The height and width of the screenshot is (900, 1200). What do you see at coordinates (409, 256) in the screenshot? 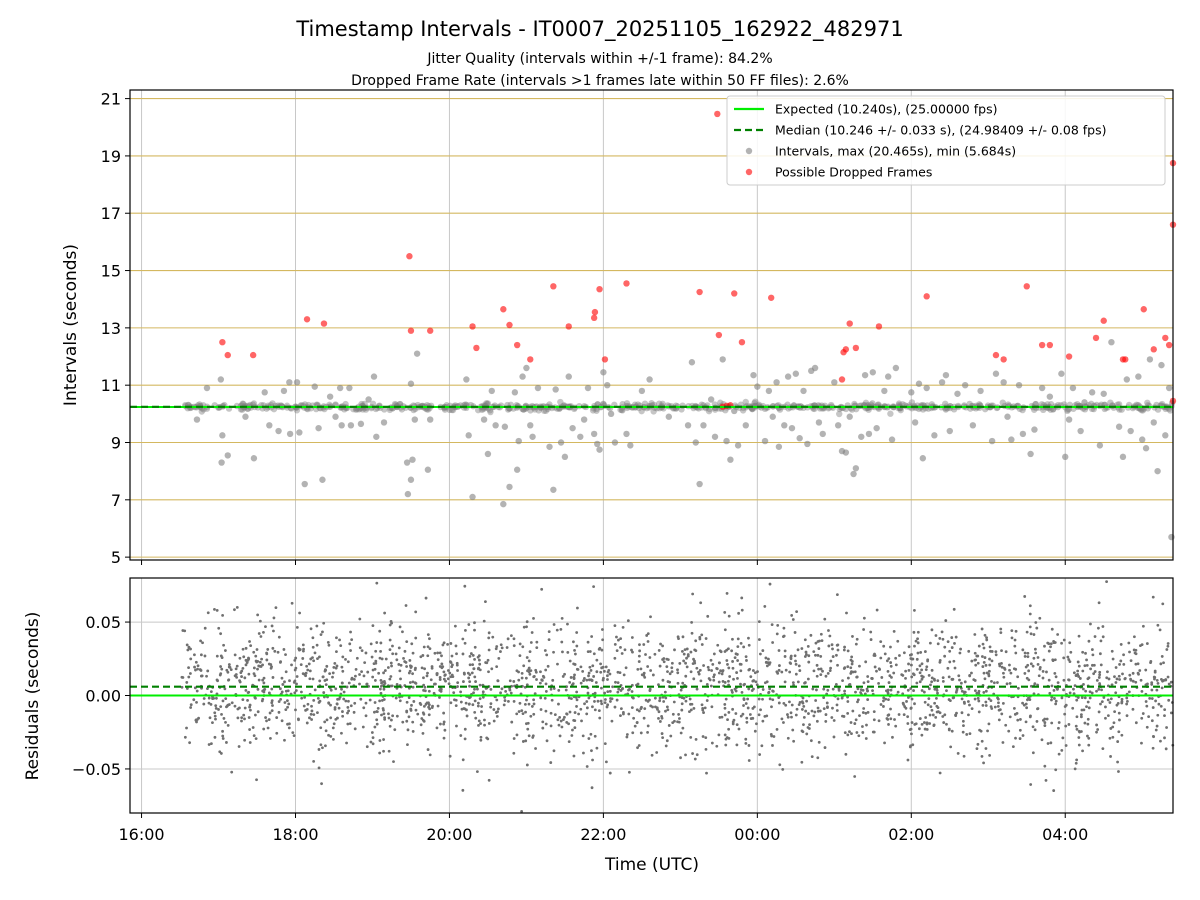
I see `dropped-frame-point` at bounding box center [409, 256].